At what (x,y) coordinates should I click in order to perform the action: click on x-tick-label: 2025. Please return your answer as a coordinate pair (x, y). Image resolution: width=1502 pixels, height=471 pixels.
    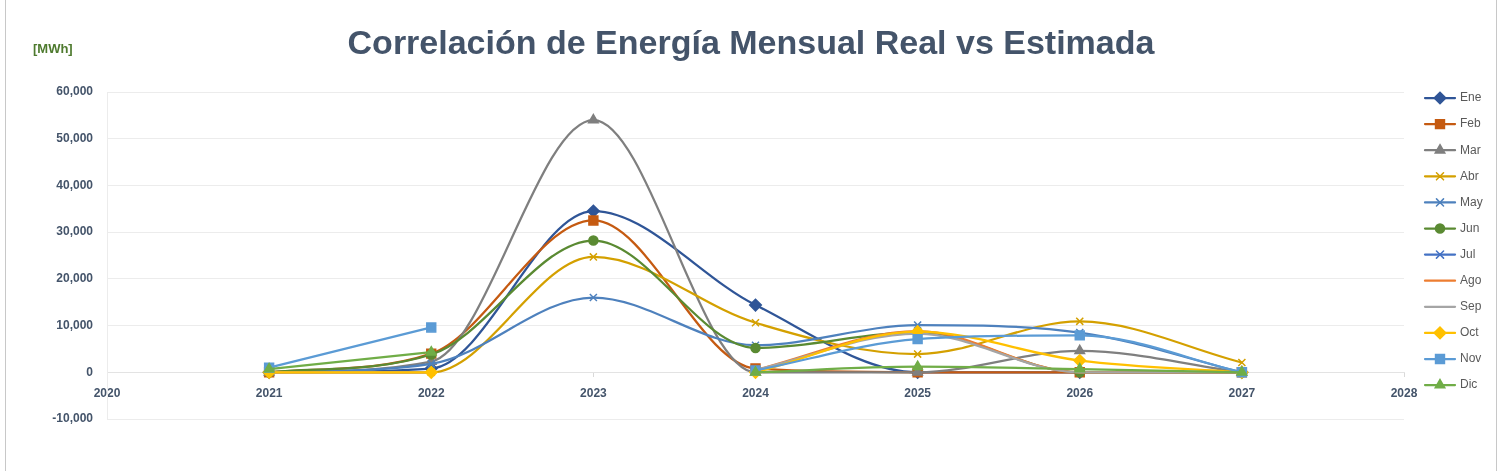
    Looking at the image, I should click on (918, 392).